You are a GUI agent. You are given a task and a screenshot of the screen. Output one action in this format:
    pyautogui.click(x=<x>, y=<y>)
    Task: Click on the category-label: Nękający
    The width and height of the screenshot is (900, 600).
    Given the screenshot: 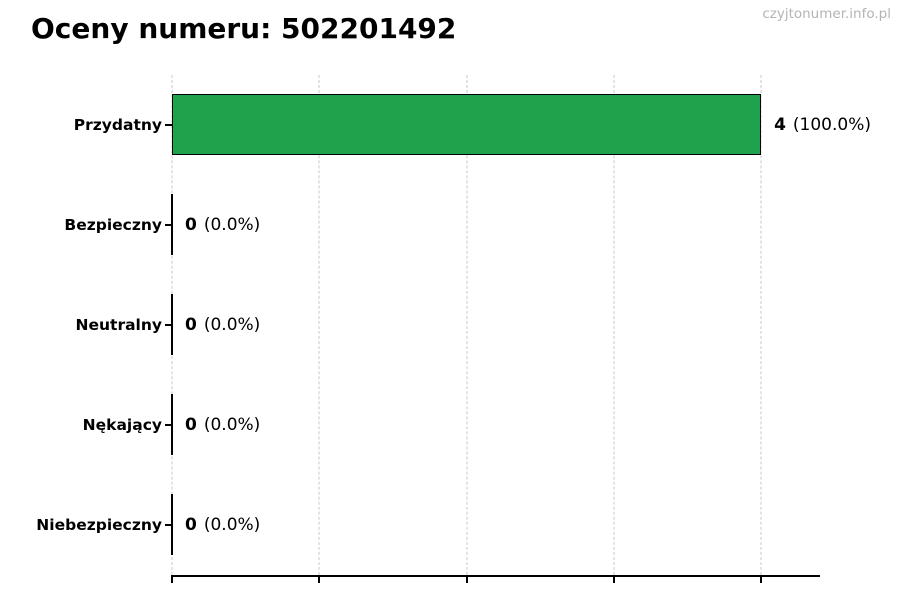 What is the action you would take?
    pyautogui.click(x=122, y=425)
    